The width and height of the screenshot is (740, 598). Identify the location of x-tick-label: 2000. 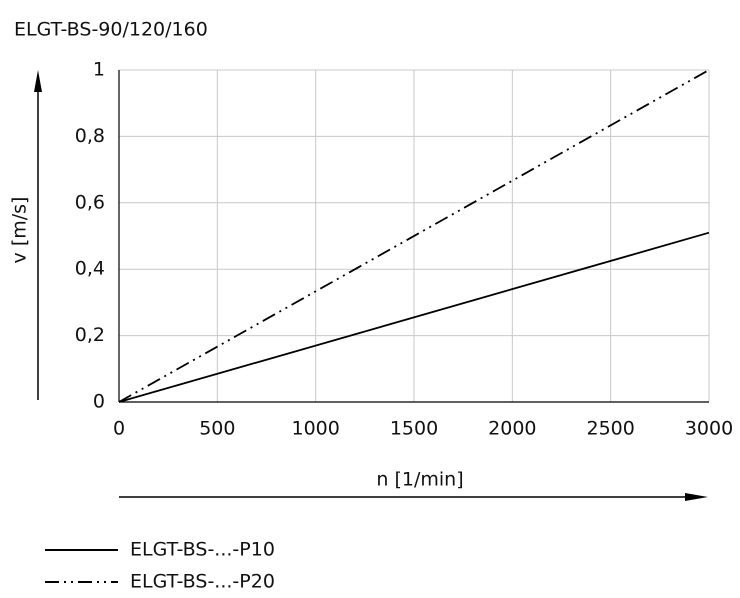
(512, 429).